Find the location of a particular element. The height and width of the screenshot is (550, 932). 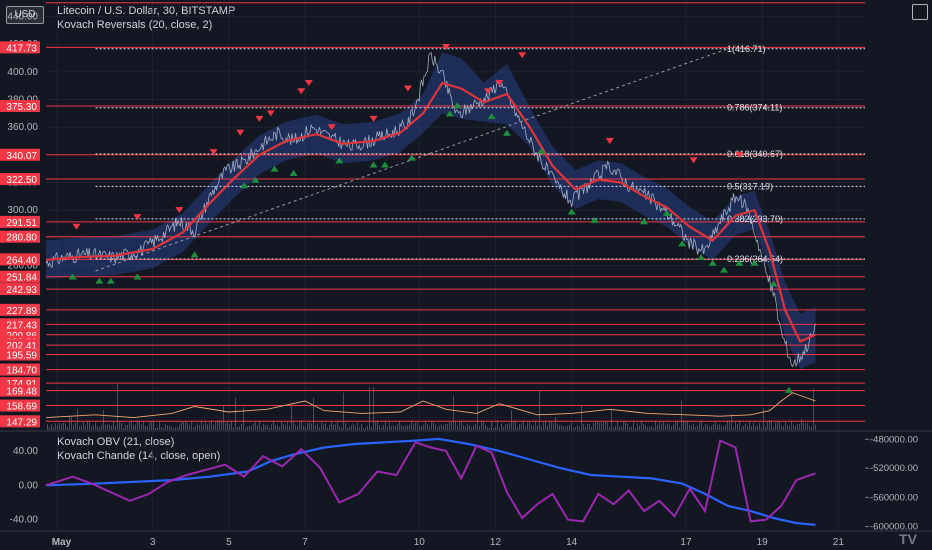

lower-right-tick: -480000.00 is located at coordinates (894, 439).